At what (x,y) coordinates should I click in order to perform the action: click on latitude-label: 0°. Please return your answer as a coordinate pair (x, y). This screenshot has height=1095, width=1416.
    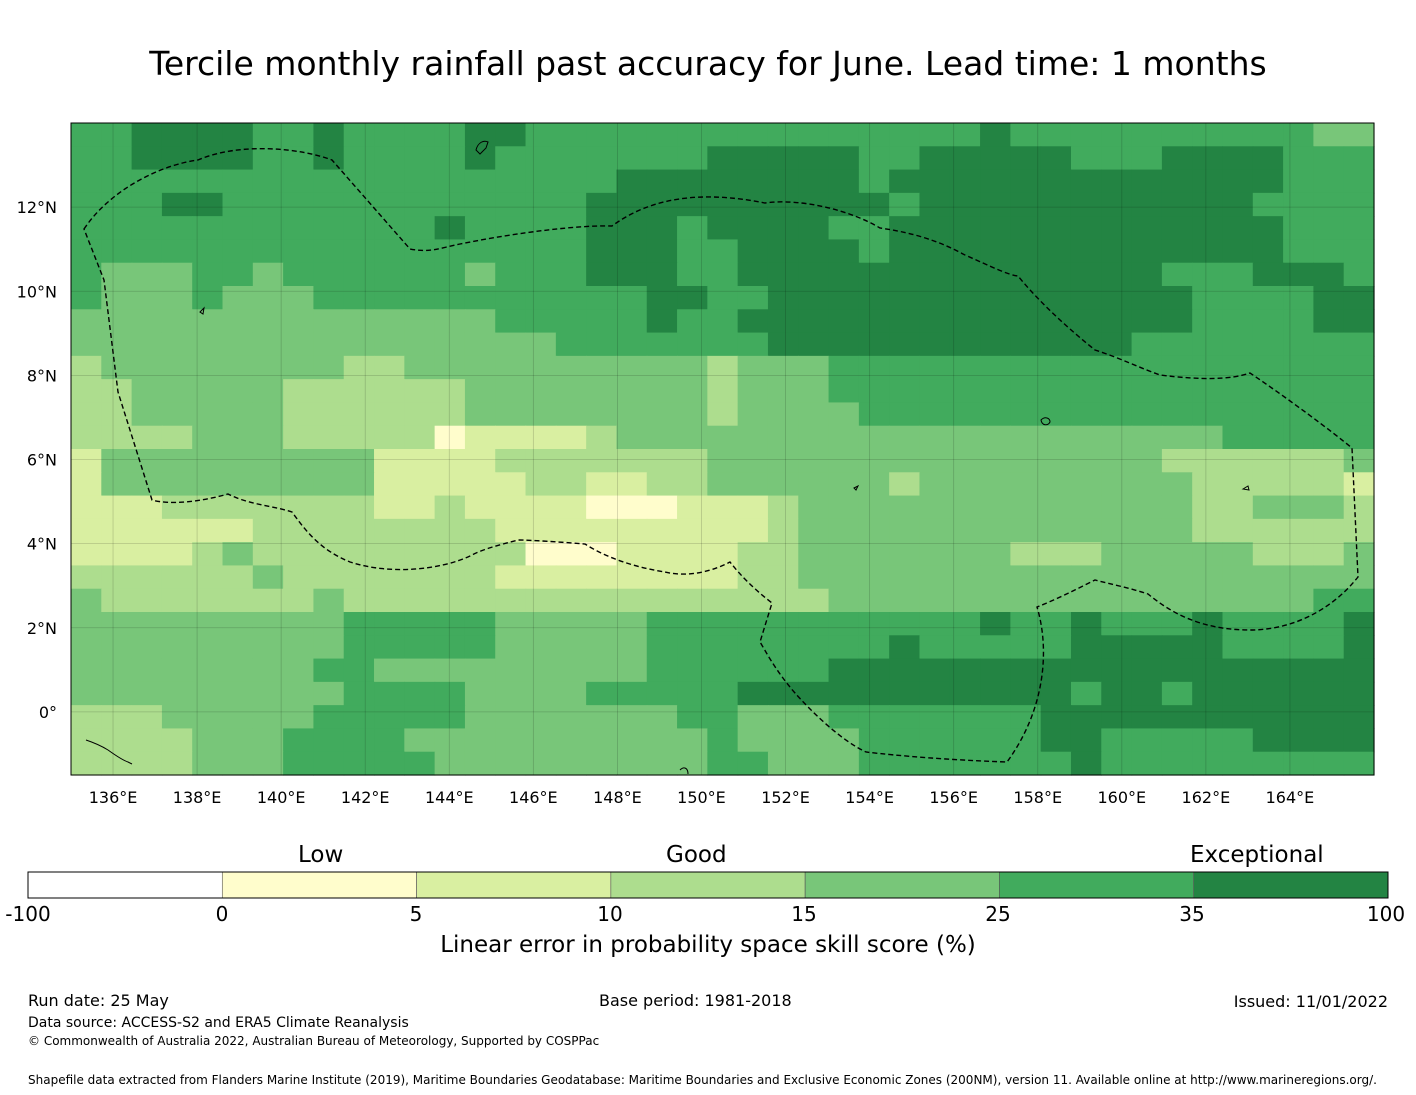
    Looking at the image, I should click on (48, 712).